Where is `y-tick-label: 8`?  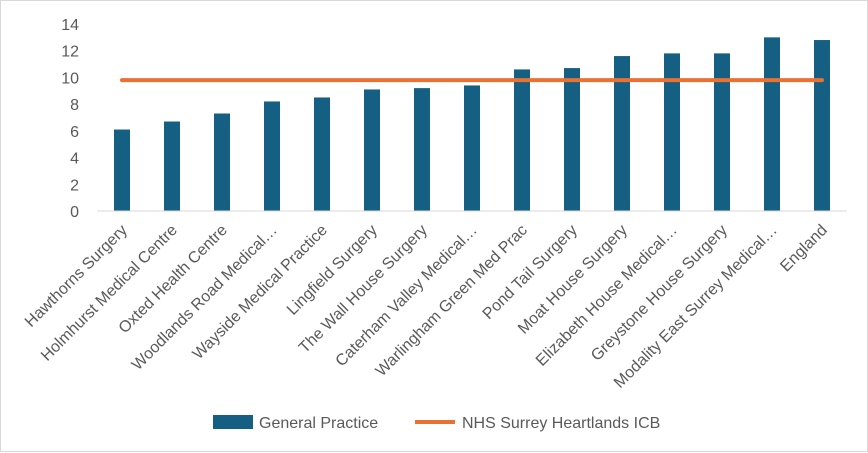 y-tick-label: 8 is located at coordinates (74, 105).